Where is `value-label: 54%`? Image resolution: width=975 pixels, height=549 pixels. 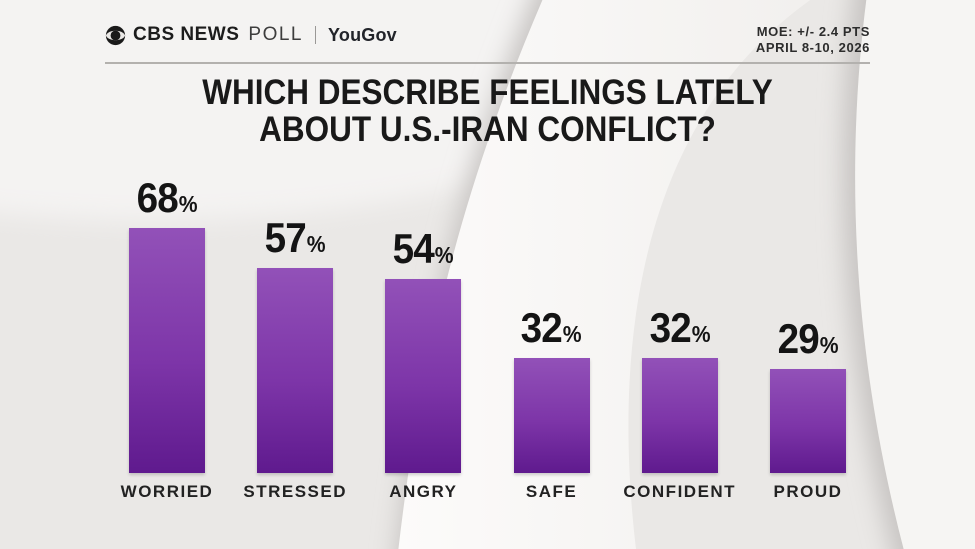
value-label: 54% is located at coordinates (423, 249).